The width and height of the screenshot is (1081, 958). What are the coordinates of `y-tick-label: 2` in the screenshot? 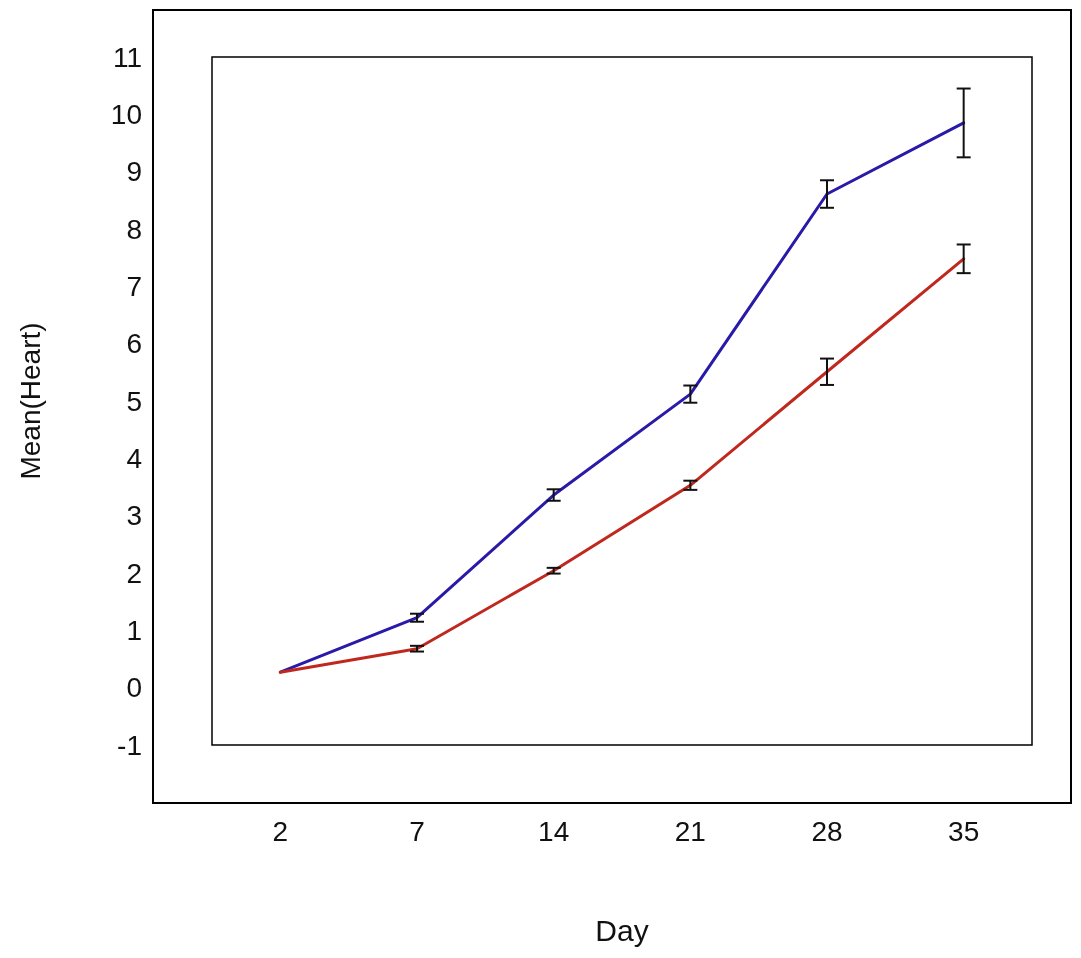 It's located at (134, 573).